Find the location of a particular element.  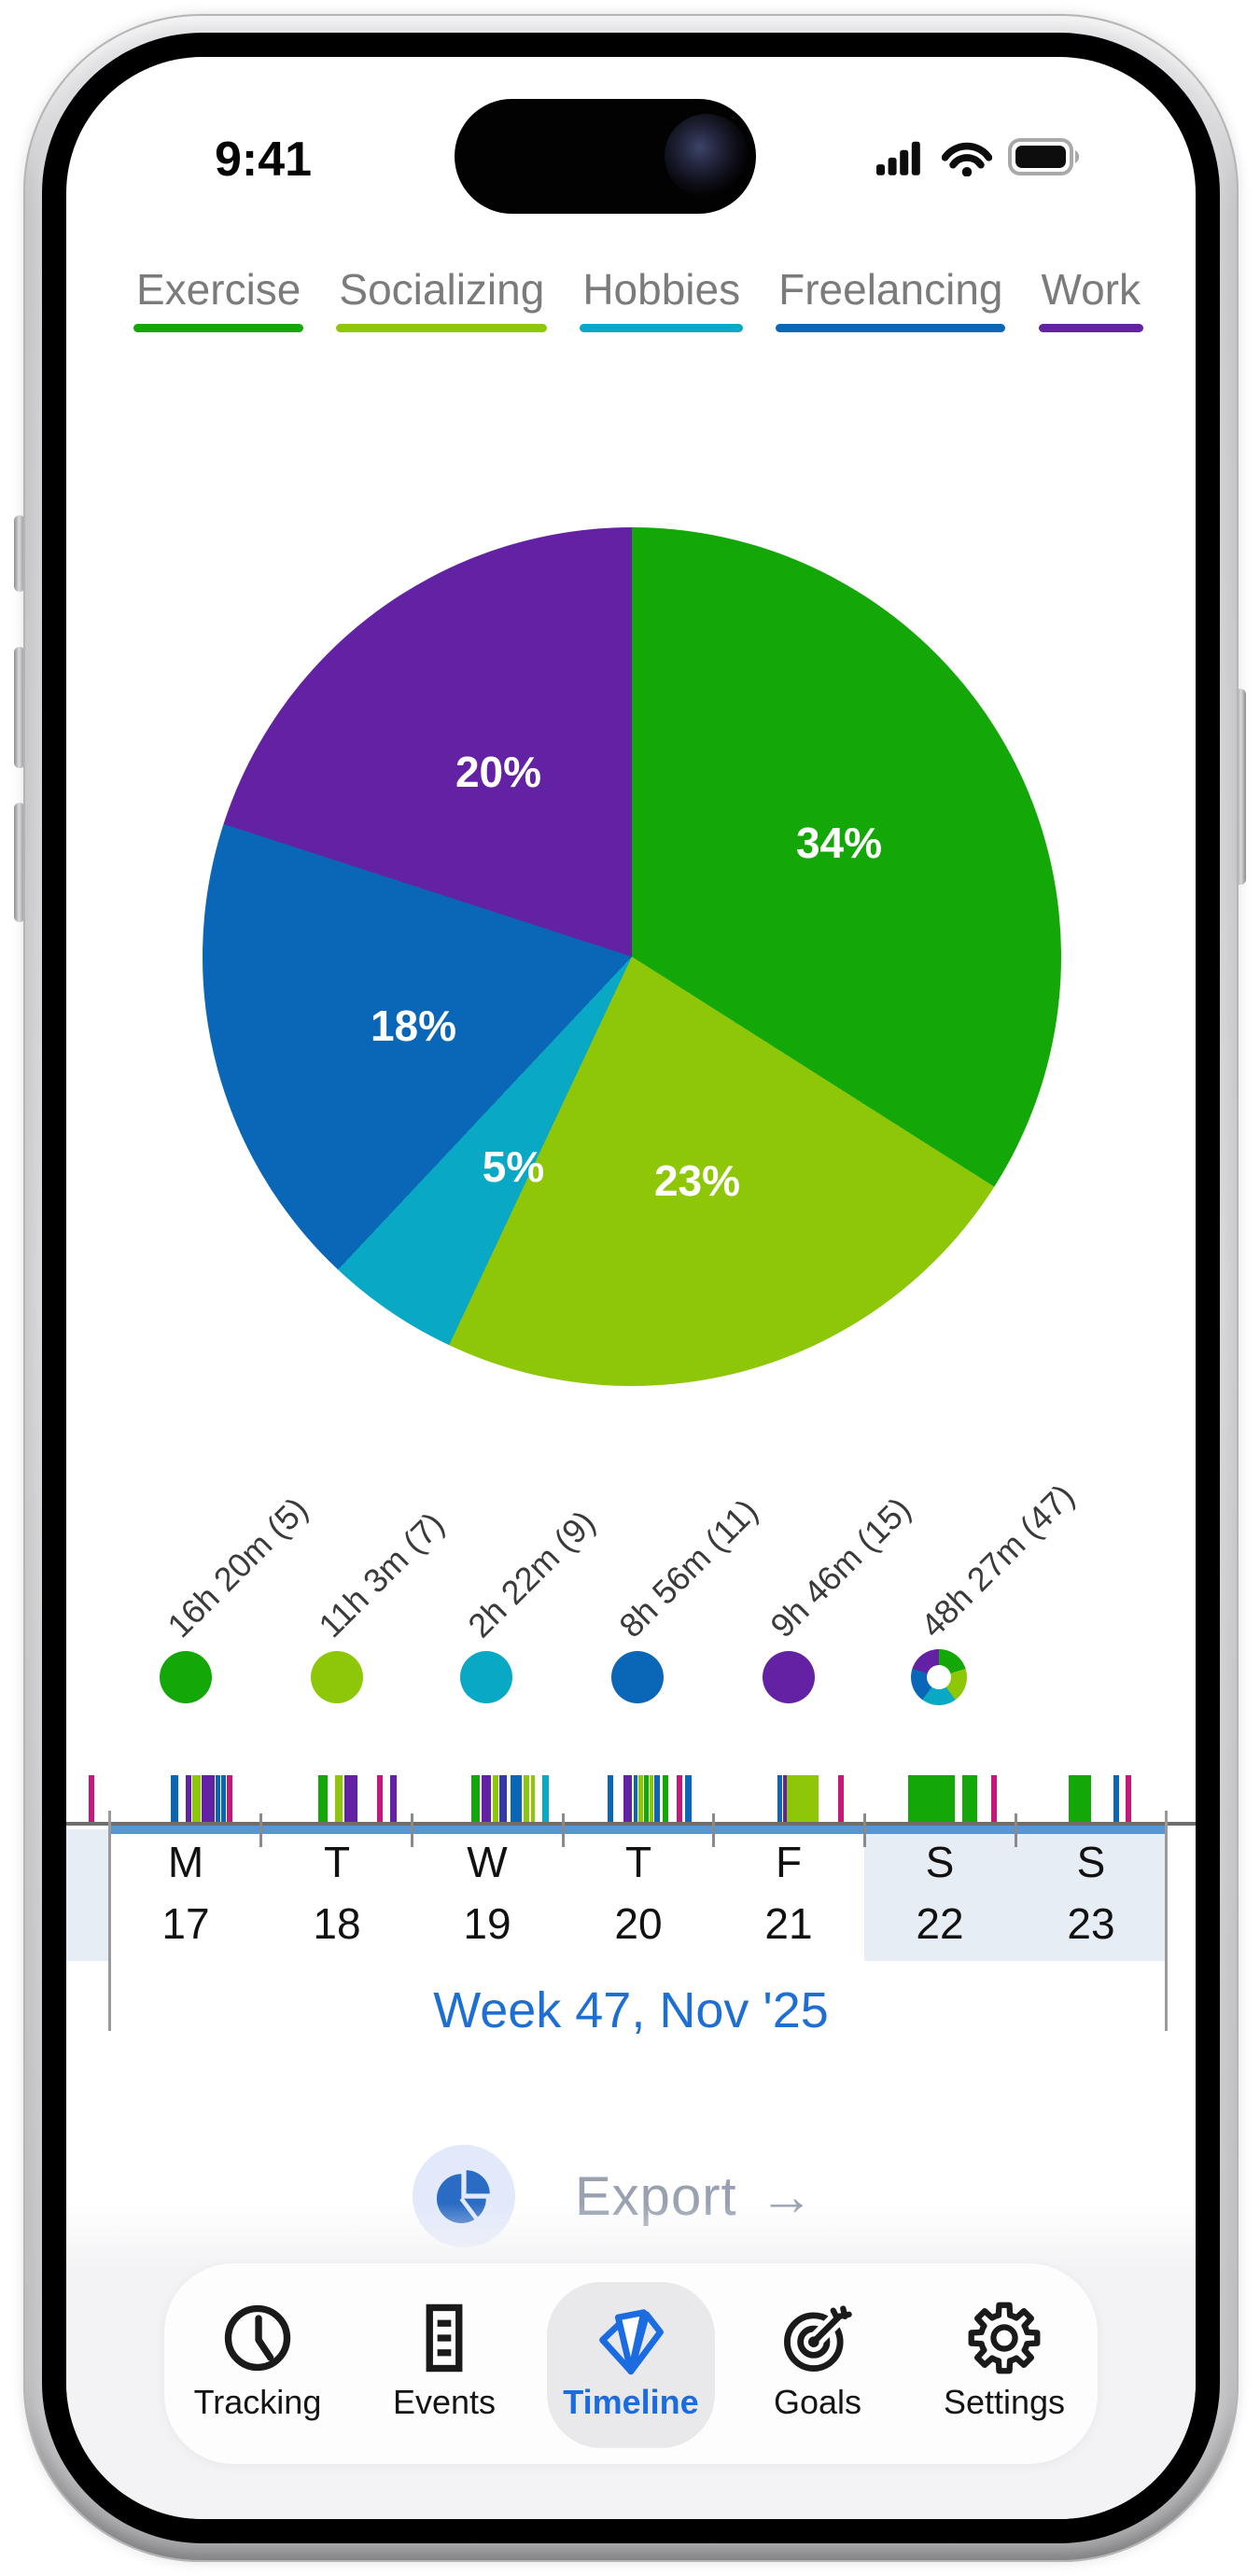

wifi-icon is located at coordinates (967, 159).